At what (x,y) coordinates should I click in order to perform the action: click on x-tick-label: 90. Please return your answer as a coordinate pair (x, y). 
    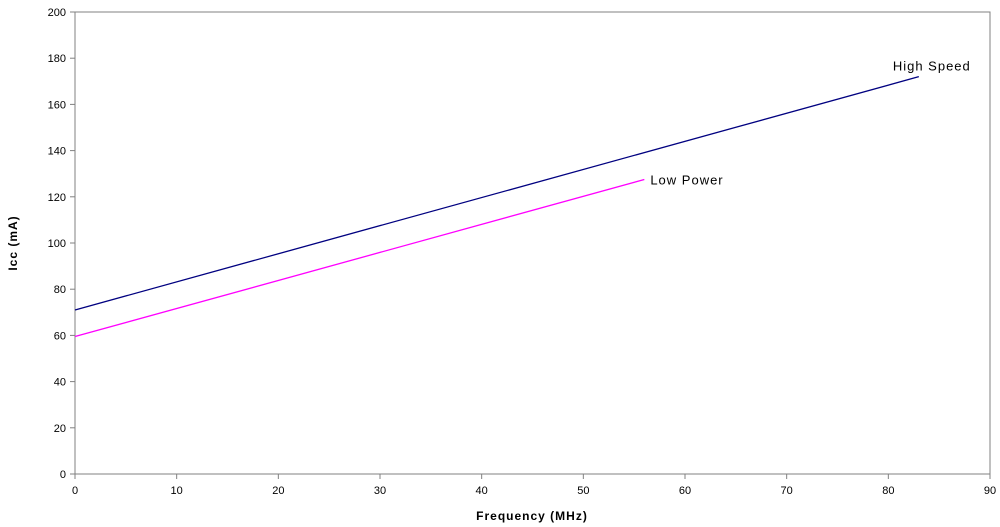
    Looking at the image, I should click on (990, 491).